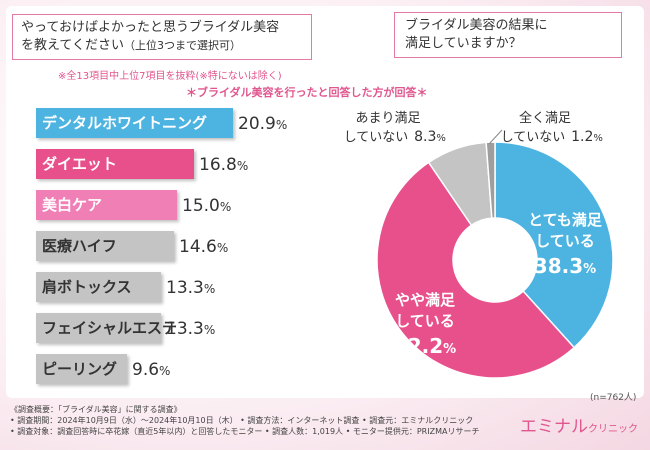  I want to click on bar-value-label: 15.0%, so click(206, 206).